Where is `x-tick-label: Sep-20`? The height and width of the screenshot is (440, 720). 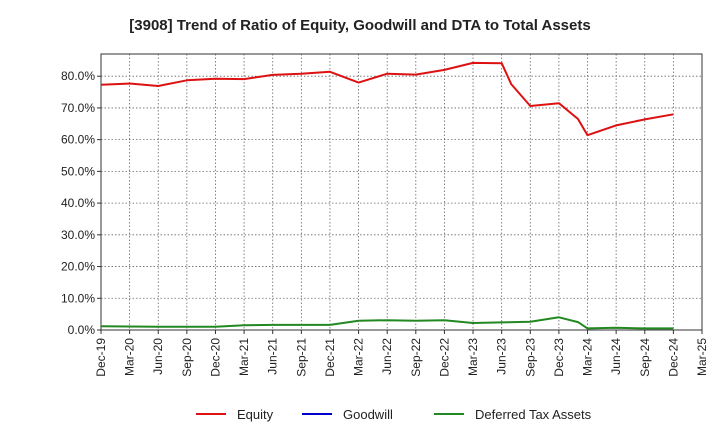 x-tick-label: Sep-20 is located at coordinates (187, 357).